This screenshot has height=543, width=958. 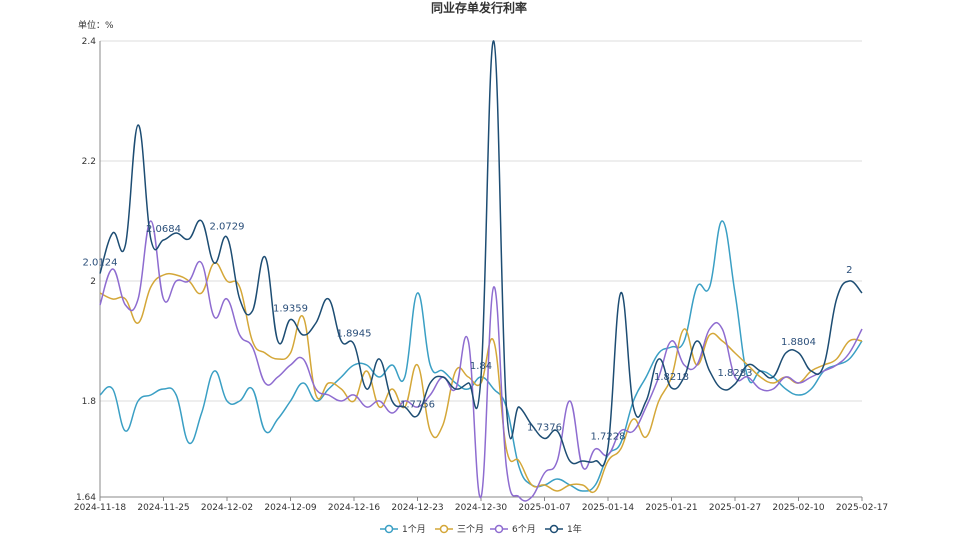 What do you see at coordinates (524, 529) in the screenshot?
I see `legend-label: 6个月` at bounding box center [524, 529].